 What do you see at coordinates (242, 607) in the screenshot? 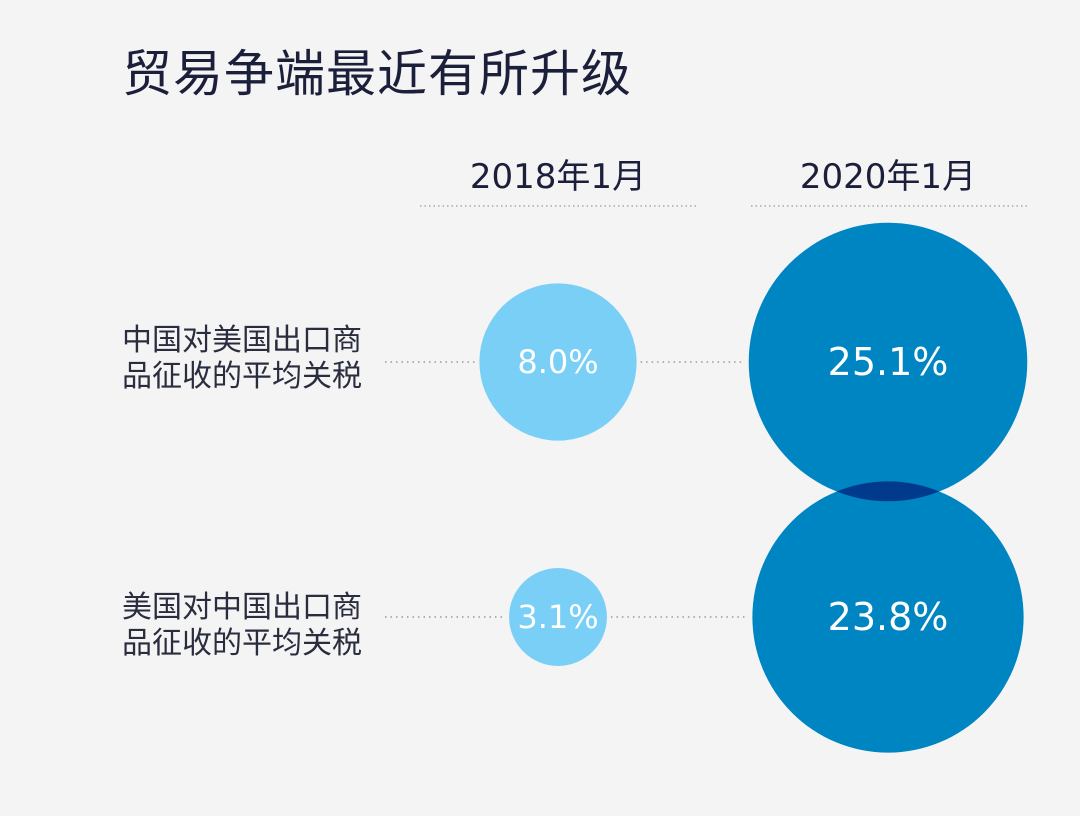
I see `row-label-us-tariff-line-1: 美国对中国出口商` at bounding box center [242, 607].